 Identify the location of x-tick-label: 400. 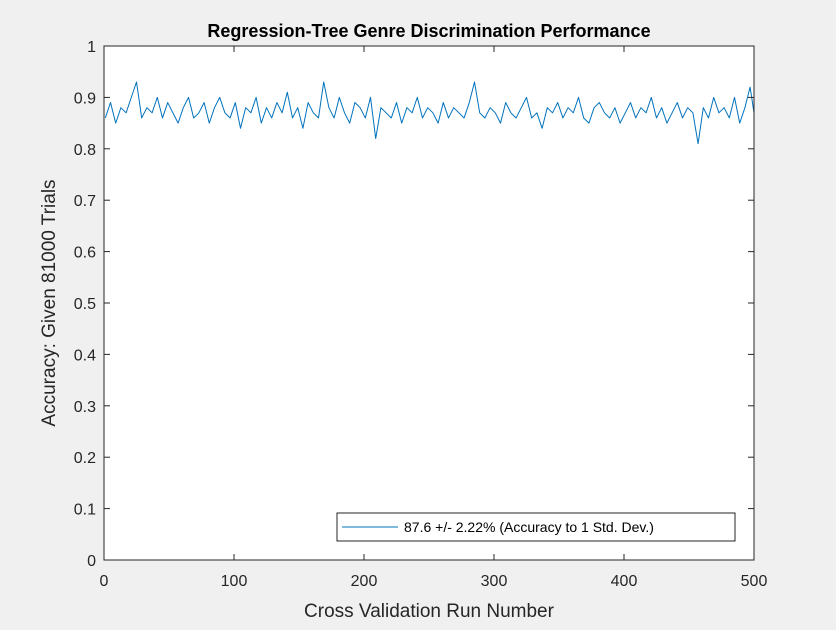
(624, 581).